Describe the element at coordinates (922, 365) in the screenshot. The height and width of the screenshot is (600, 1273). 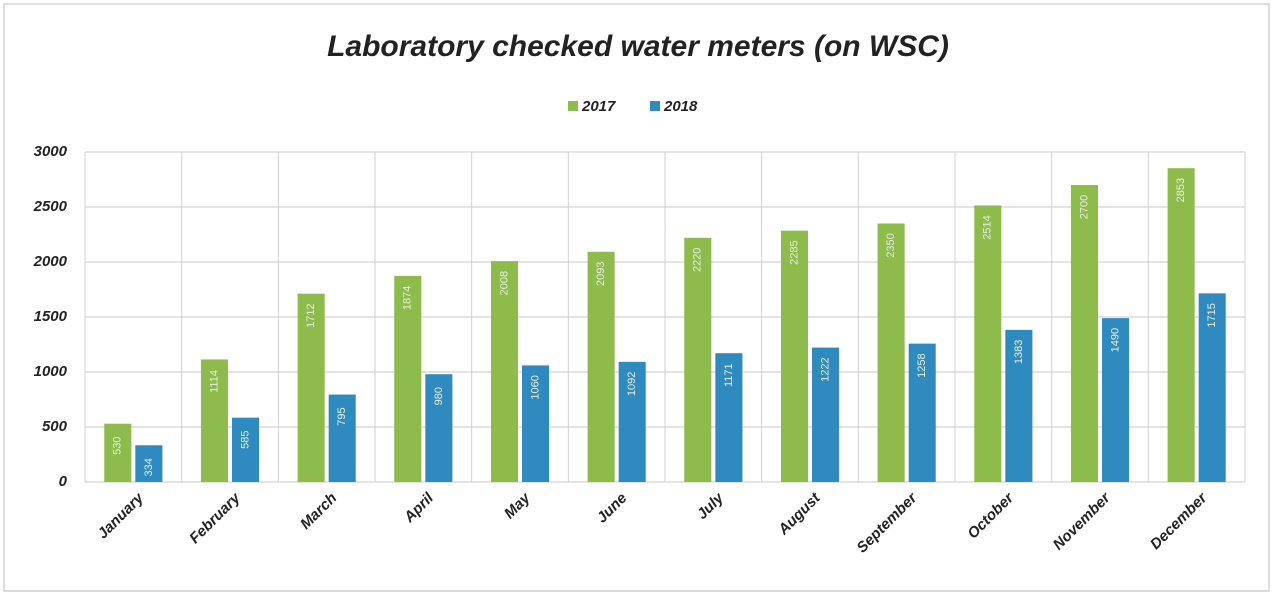
I see `data-label: 1258` at that location.